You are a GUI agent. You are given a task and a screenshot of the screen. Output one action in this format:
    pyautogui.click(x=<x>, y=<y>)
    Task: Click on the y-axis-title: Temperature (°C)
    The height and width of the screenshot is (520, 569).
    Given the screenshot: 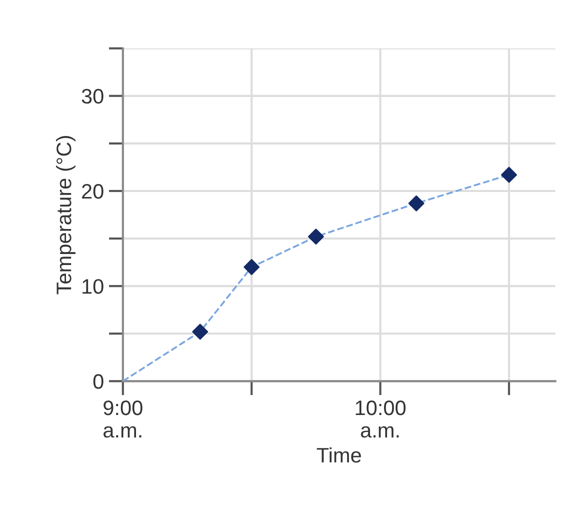 What is the action you would take?
    pyautogui.click(x=66, y=215)
    